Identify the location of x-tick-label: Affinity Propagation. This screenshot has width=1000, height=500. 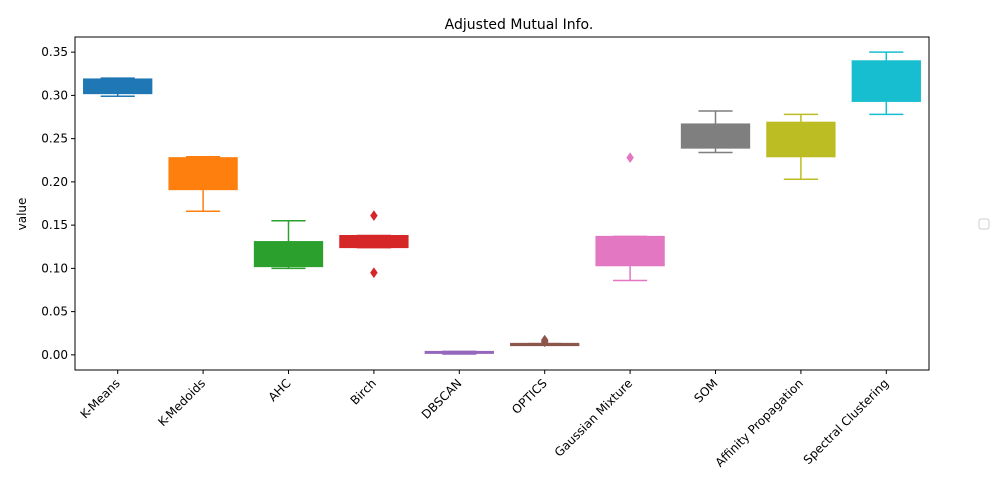
(759, 423).